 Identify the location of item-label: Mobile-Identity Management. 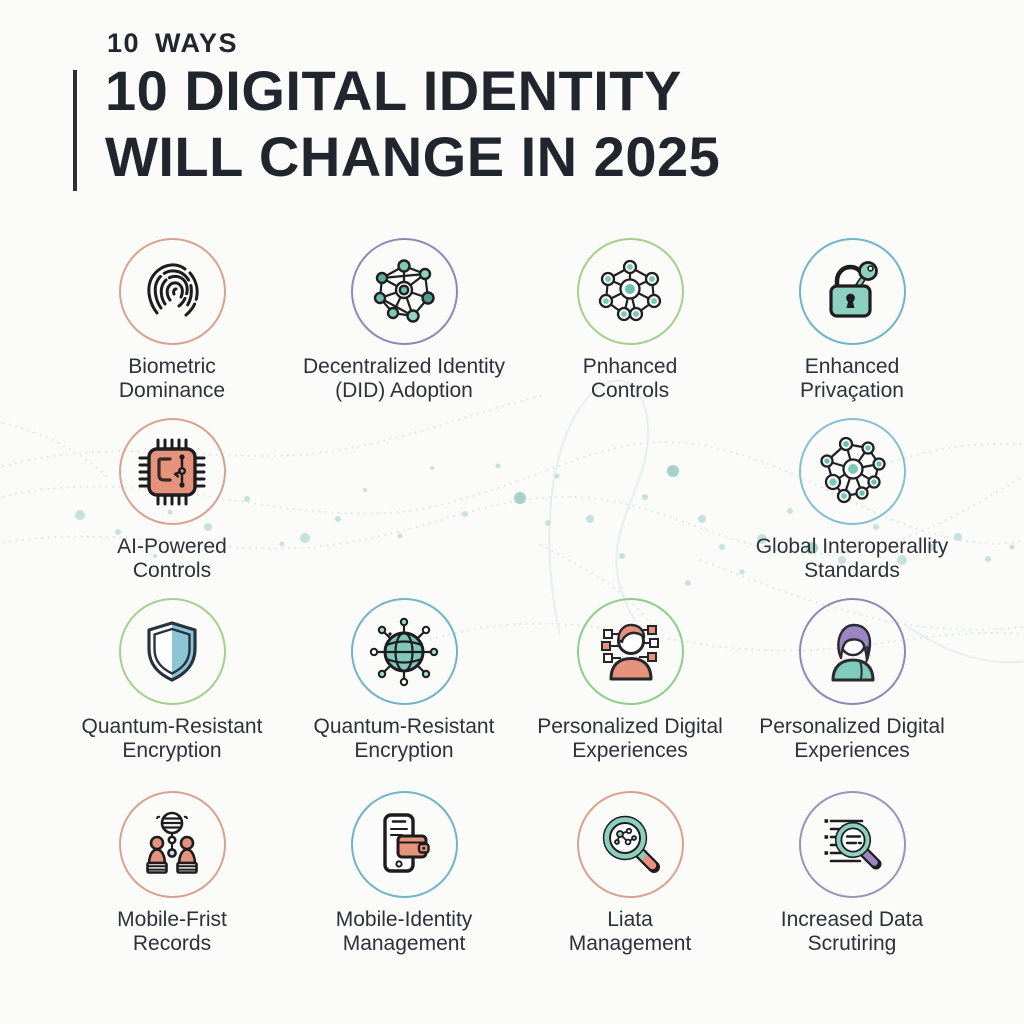
(404, 931).